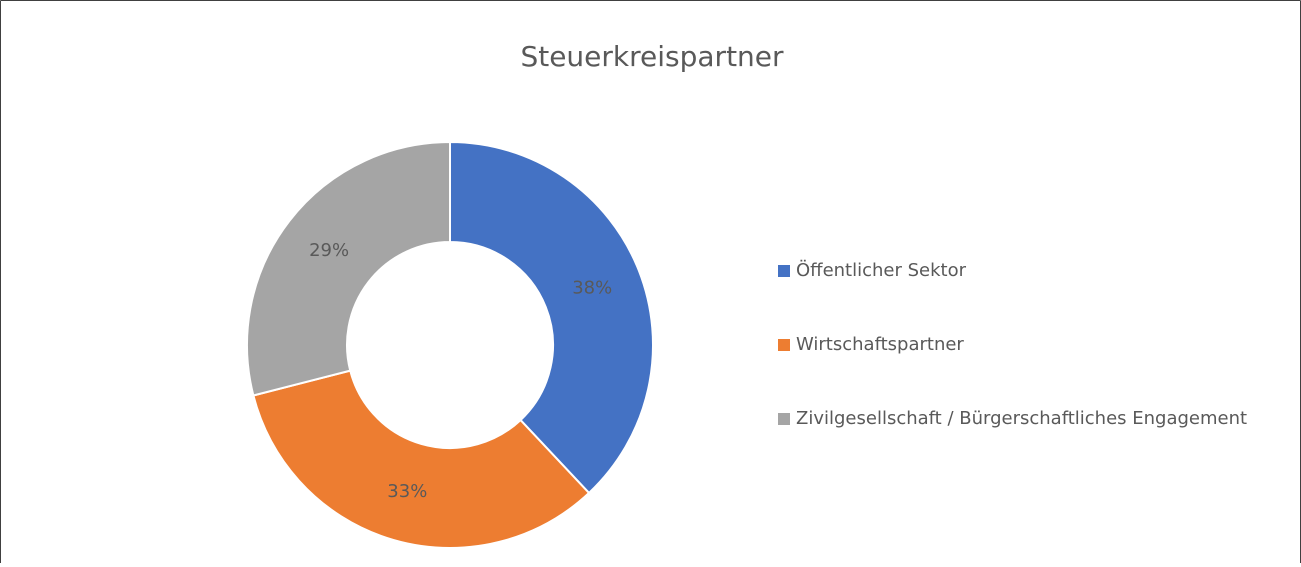 The height and width of the screenshot is (567, 1301). I want to click on chart-title: Steuerkreispartner, so click(652, 56).